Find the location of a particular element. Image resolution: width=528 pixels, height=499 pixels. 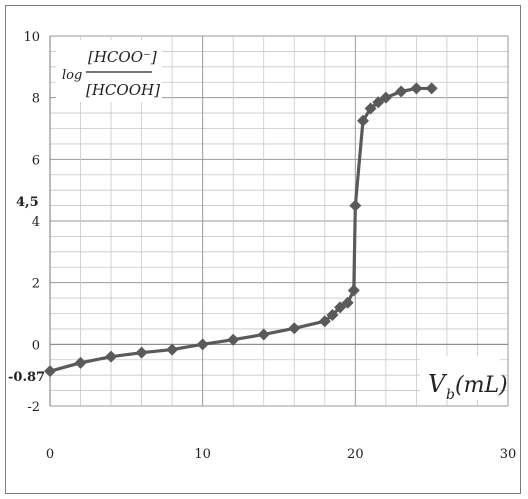

y-tick-label: 8 is located at coordinates (36, 99).